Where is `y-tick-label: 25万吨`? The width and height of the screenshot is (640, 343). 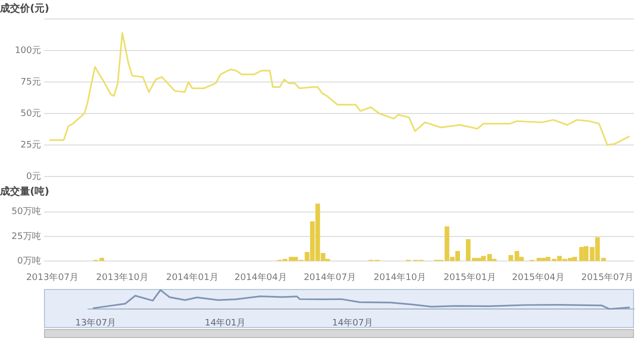 y-tick-label: 25万吨 is located at coordinates (26, 236).